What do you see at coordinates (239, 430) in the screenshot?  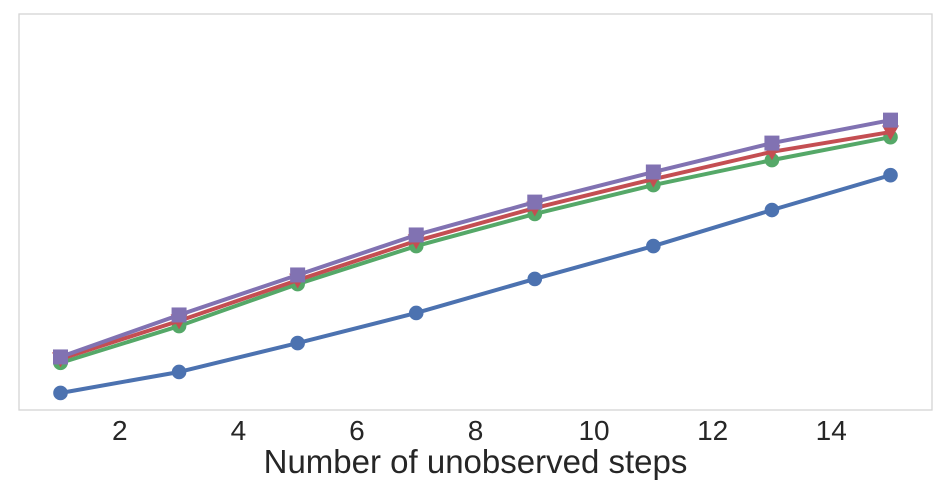 I see `x-tick-label: 4` at bounding box center [239, 430].